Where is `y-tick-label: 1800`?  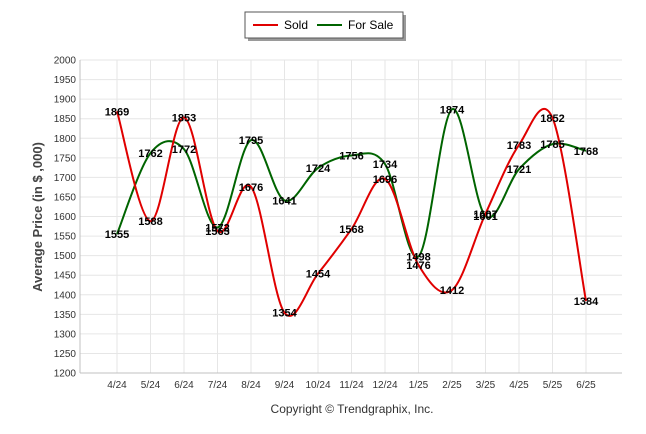 y-tick-label: 1800 is located at coordinates (65, 139).